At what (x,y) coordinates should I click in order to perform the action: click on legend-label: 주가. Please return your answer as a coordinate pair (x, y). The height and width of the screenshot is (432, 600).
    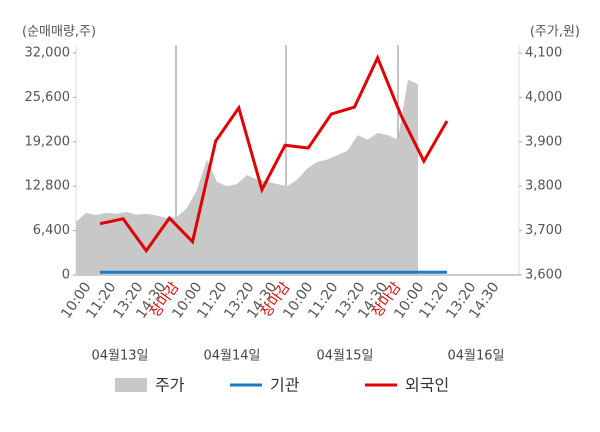
    Looking at the image, I should click on (170, 385).